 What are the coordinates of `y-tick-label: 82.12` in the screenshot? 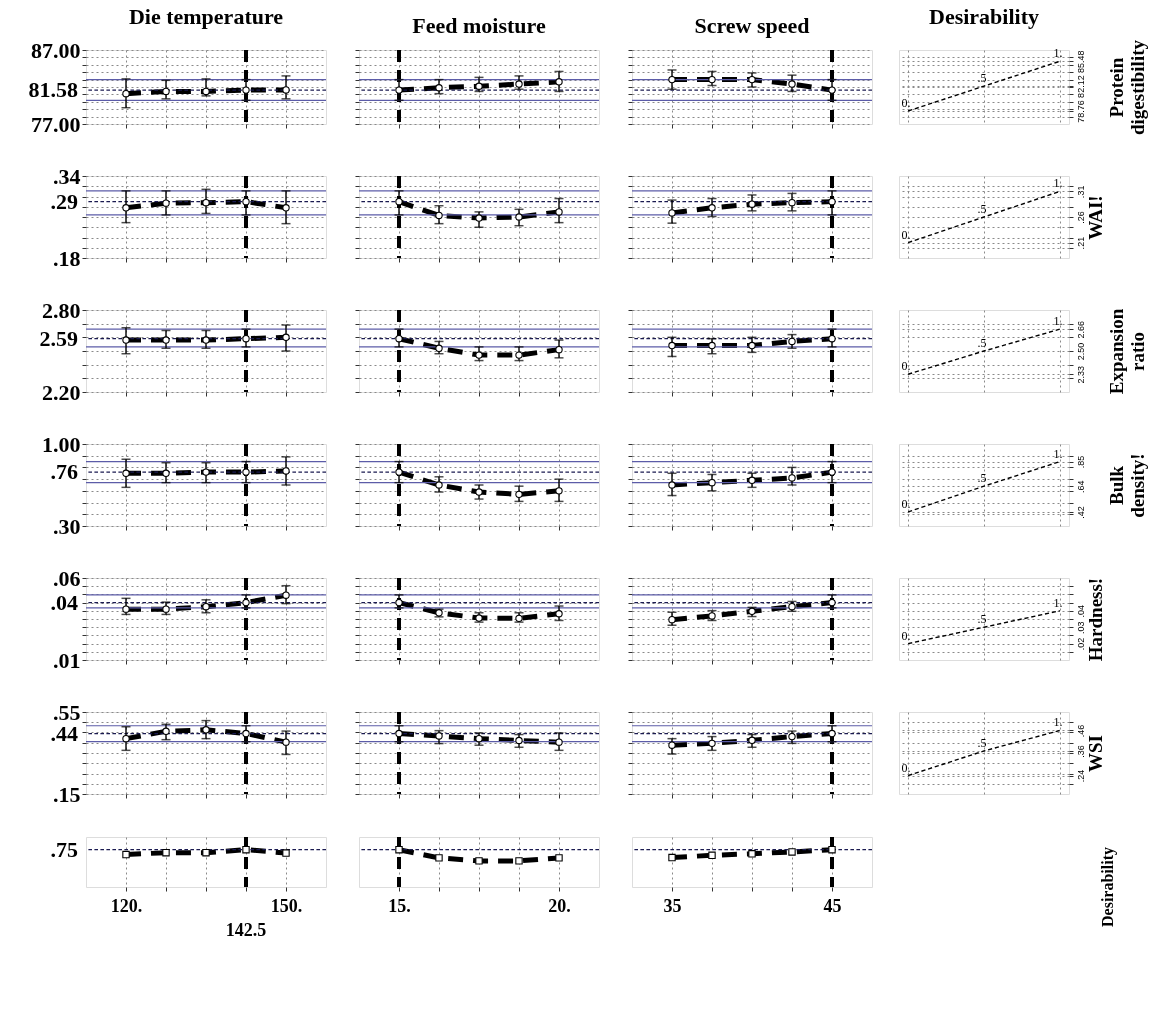 It's located at (1080, 86).